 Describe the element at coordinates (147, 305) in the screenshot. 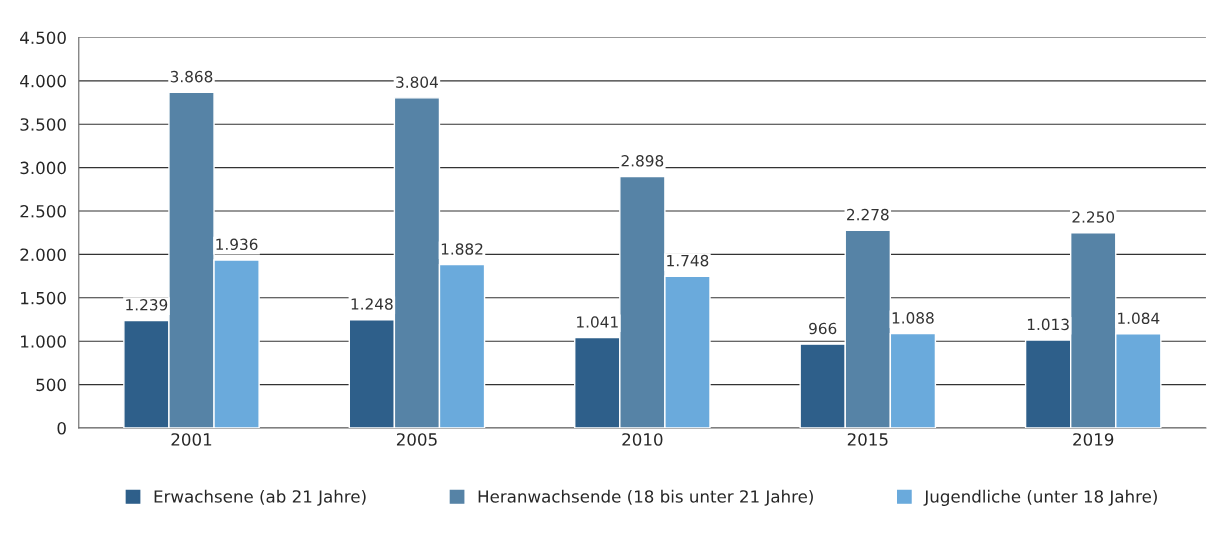

I see `data-label: 1.239` at that location.